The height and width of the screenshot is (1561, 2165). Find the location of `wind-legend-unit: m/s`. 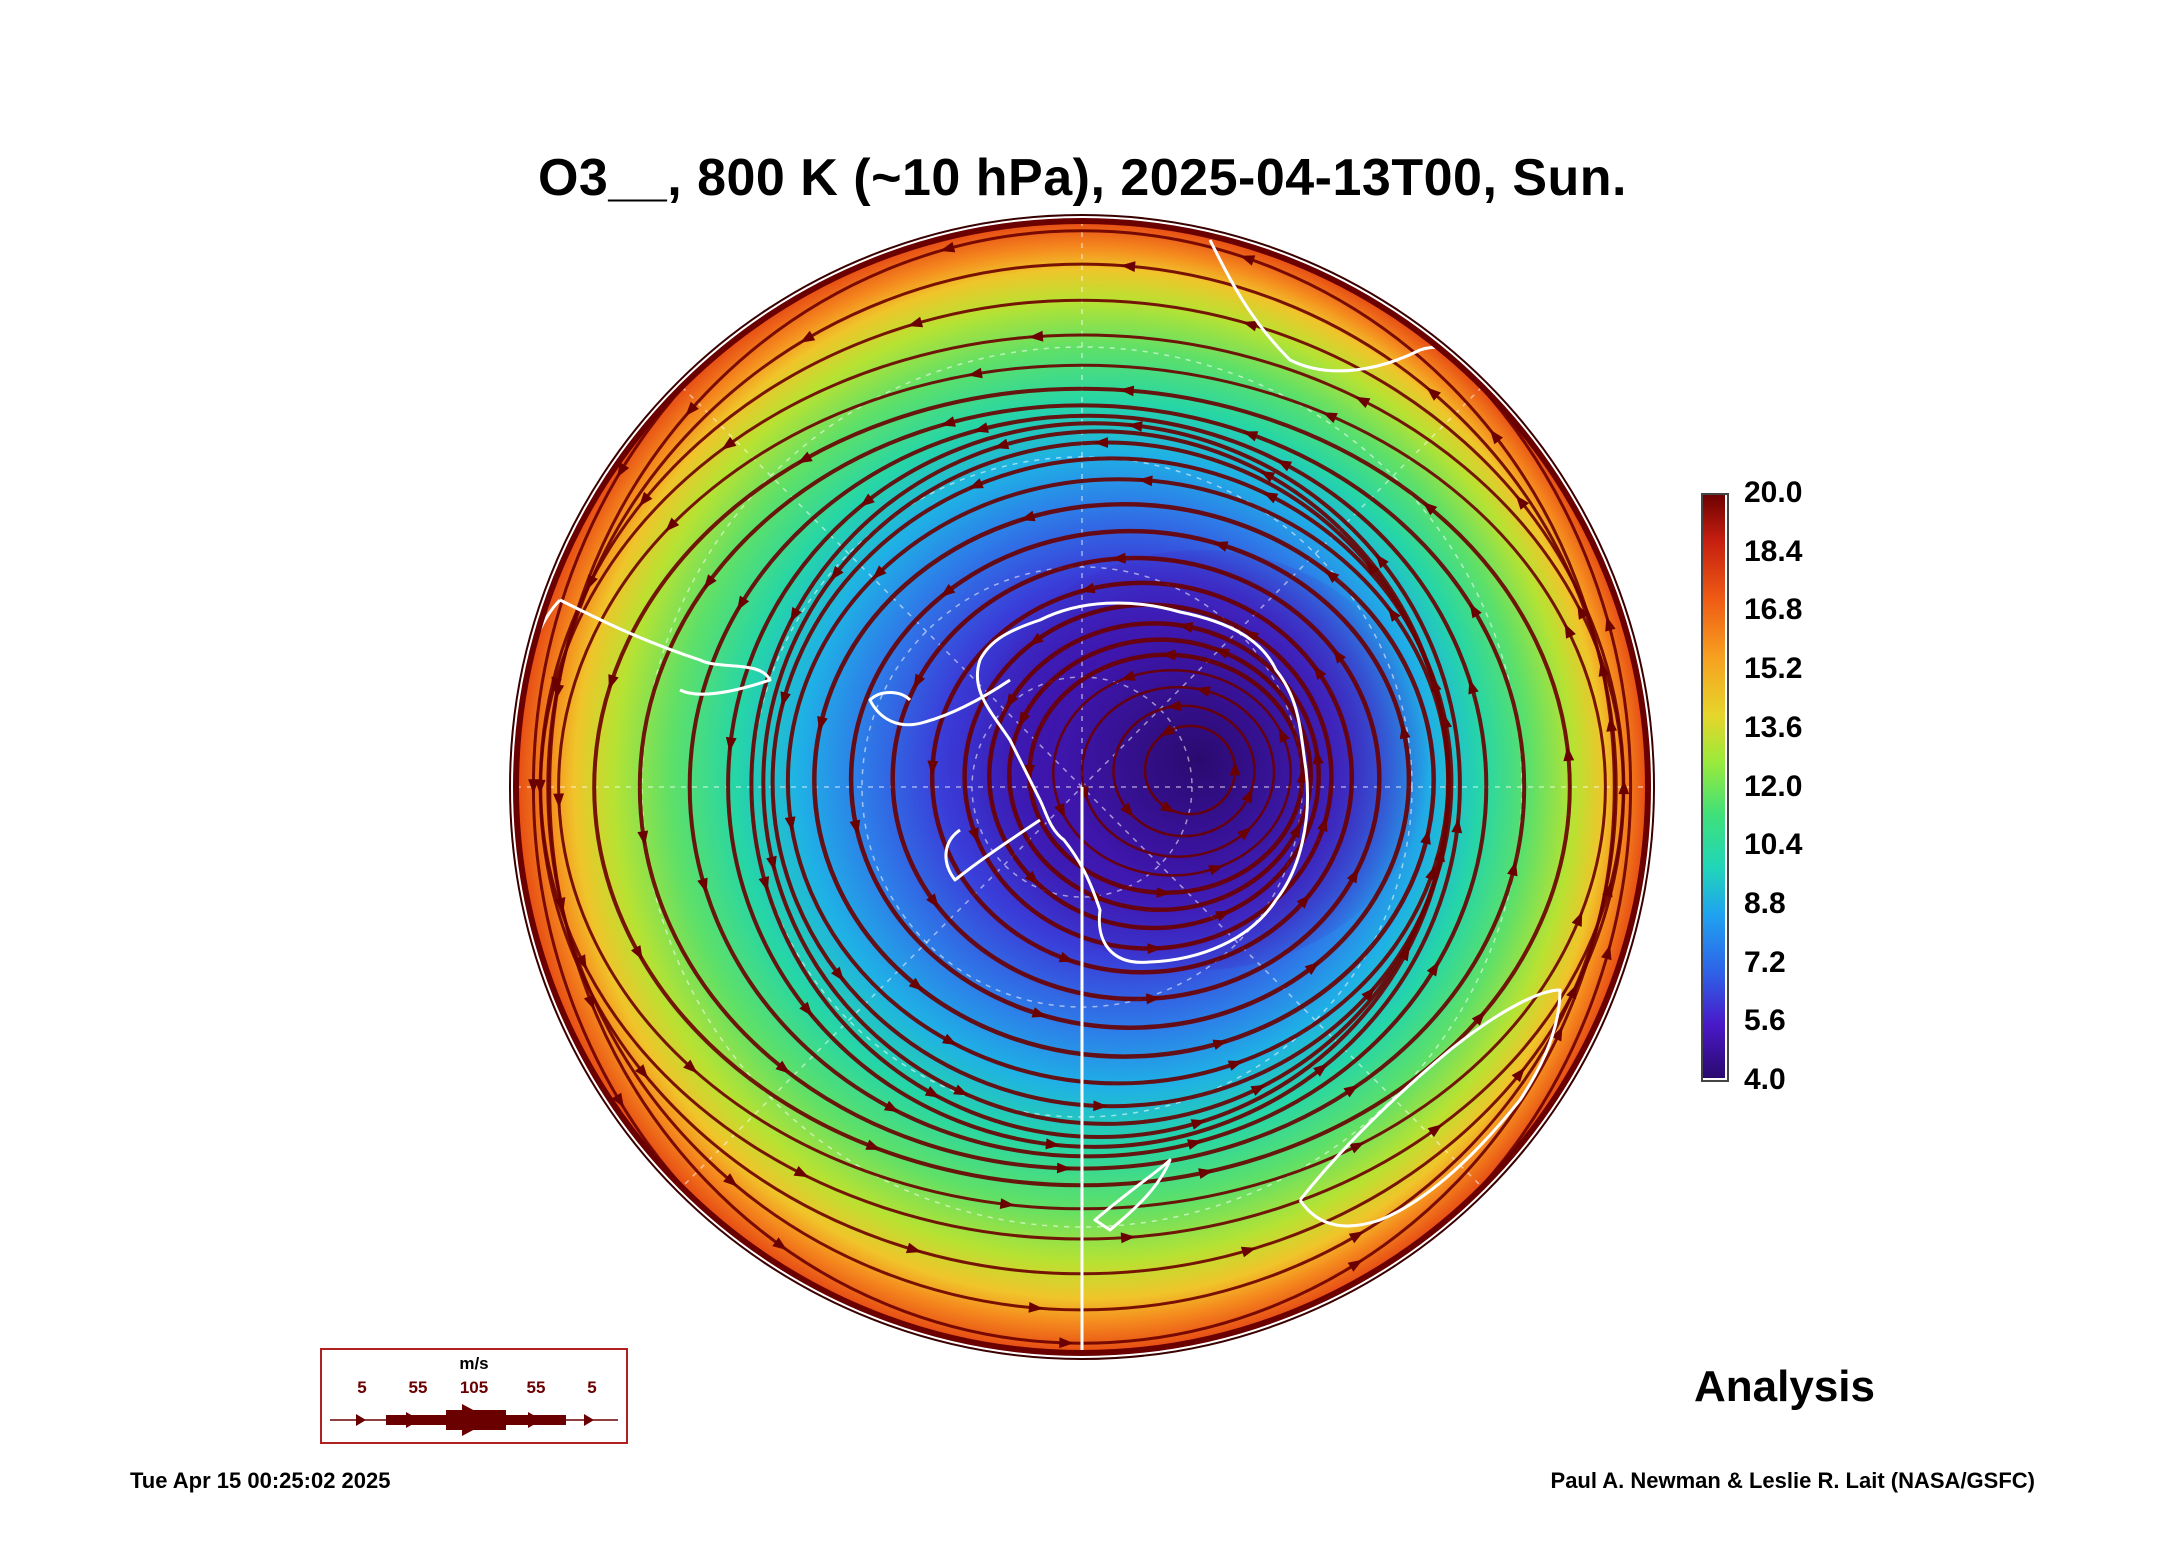

wind-legend-unit: m/s is located at coordinates (474, 1363).